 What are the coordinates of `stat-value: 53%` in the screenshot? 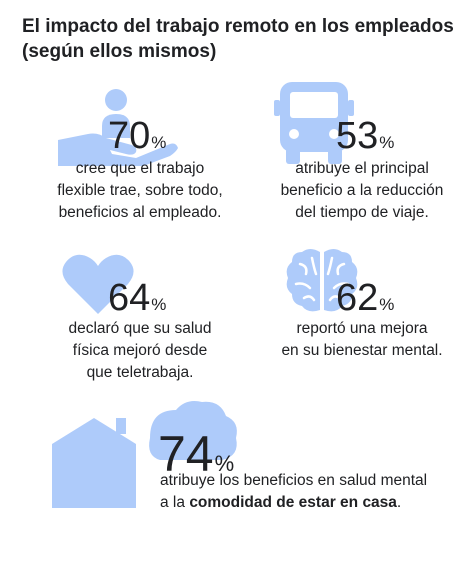 It's located at (365, 139).